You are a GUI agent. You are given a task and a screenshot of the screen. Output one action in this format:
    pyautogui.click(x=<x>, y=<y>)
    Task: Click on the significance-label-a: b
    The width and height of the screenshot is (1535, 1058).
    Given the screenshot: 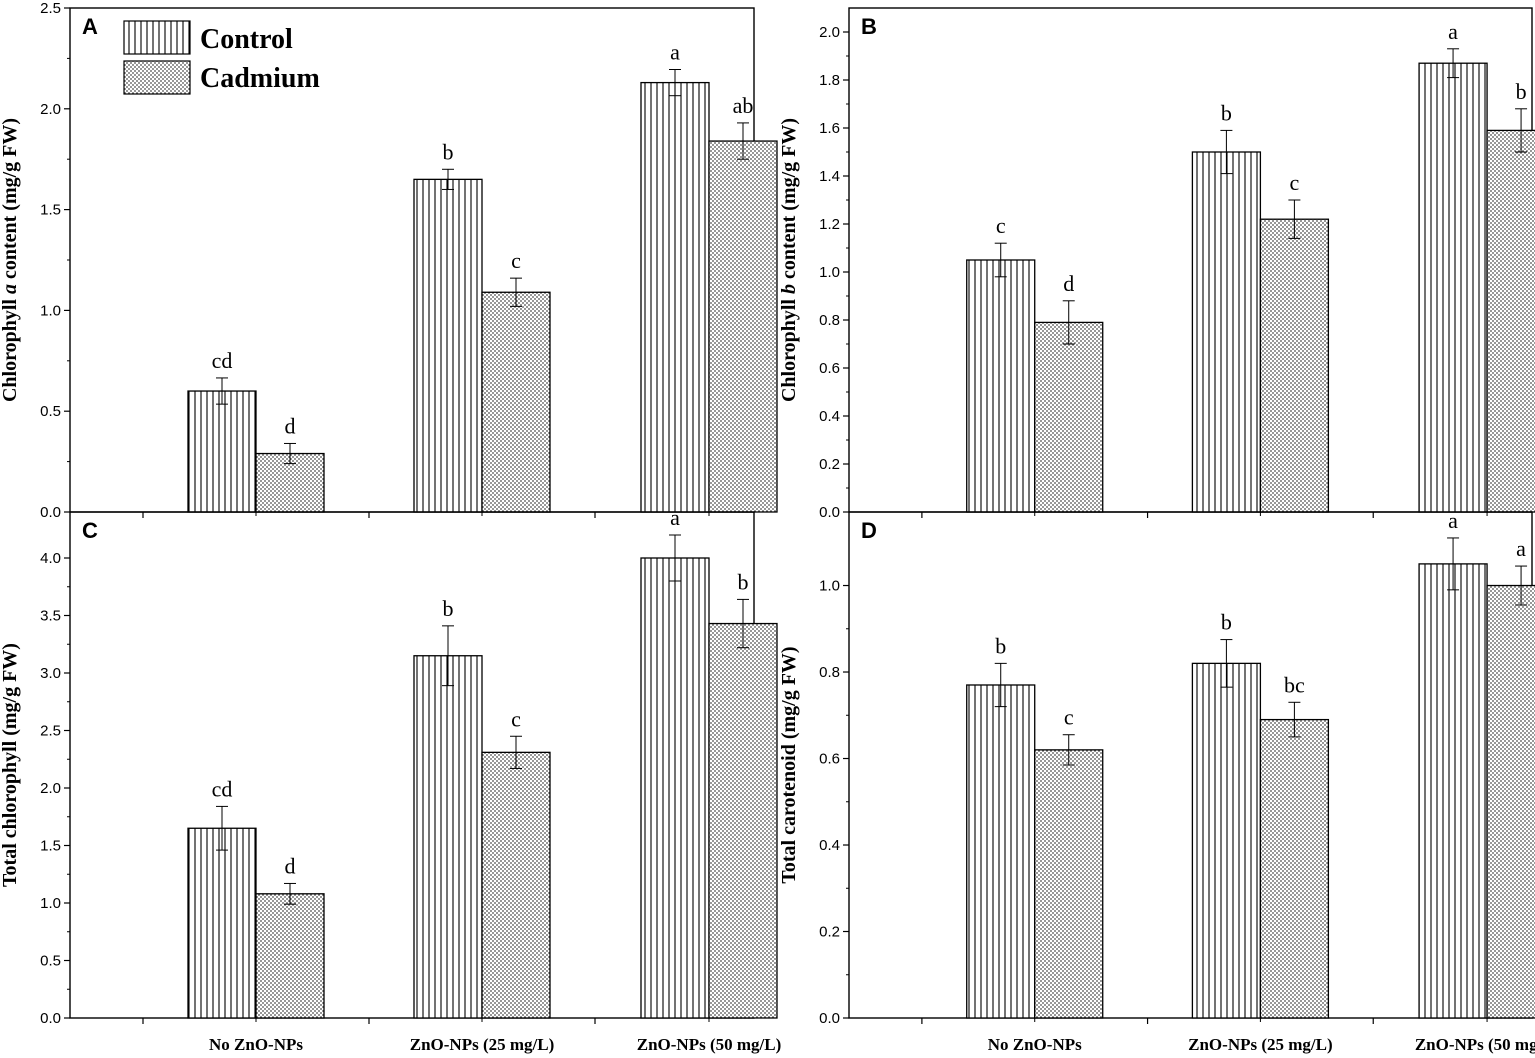 What is the action you would take?
    pyautogui.click(x=448, y=151)
    